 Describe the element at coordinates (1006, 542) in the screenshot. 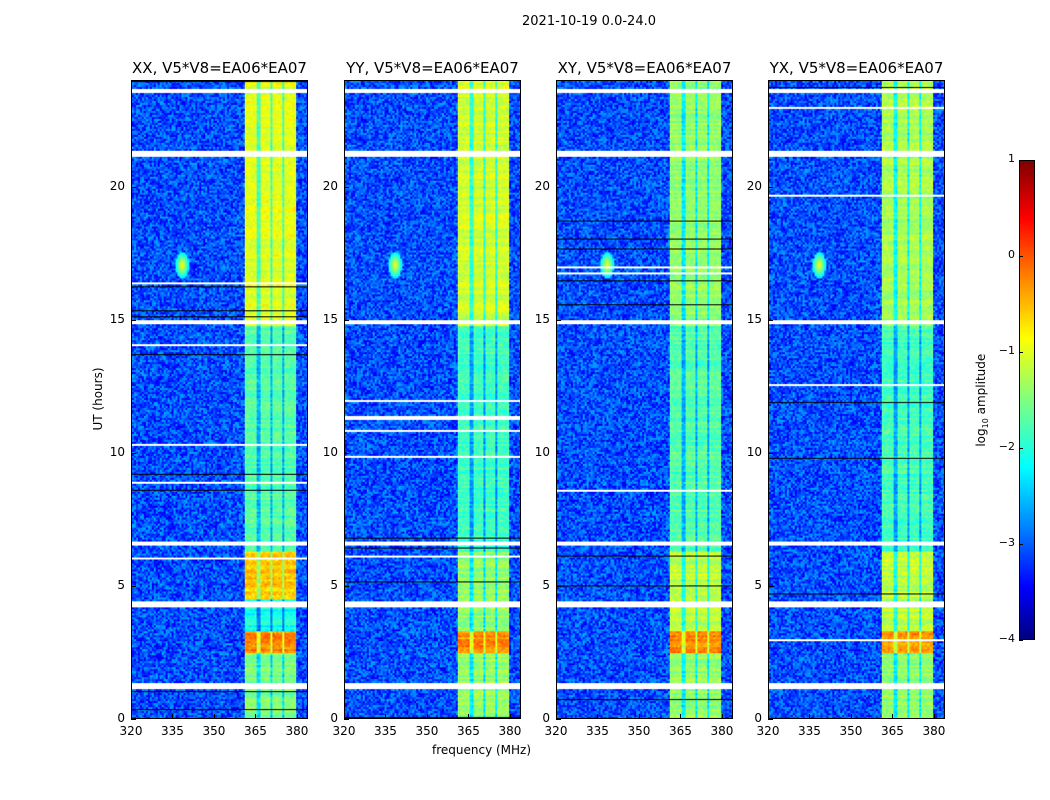

I see `colorbar-tick-label: −3` at that location.